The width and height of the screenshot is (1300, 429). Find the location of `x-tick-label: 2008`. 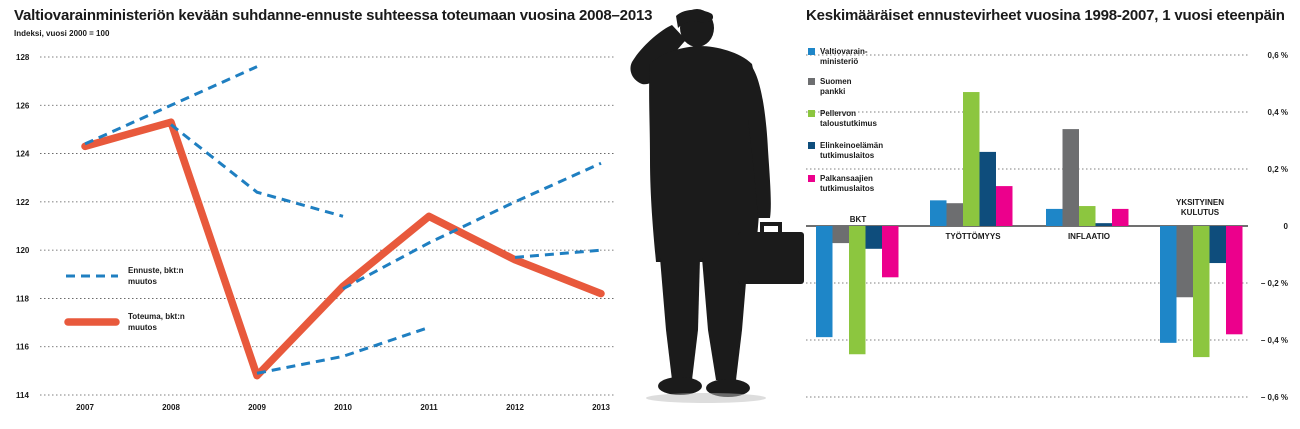

x-tick-label: 2008 is located at coordinates (171, 407).